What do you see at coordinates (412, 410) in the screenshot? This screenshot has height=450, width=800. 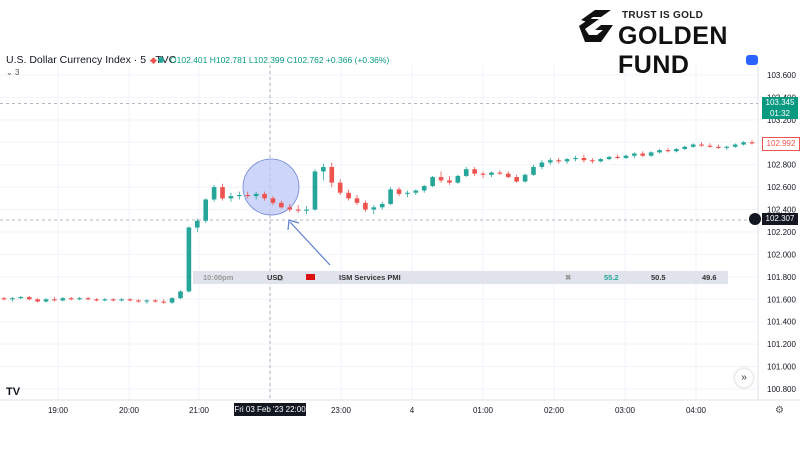 I see `x-tick-label: 4` at bounding box center [412, 410].